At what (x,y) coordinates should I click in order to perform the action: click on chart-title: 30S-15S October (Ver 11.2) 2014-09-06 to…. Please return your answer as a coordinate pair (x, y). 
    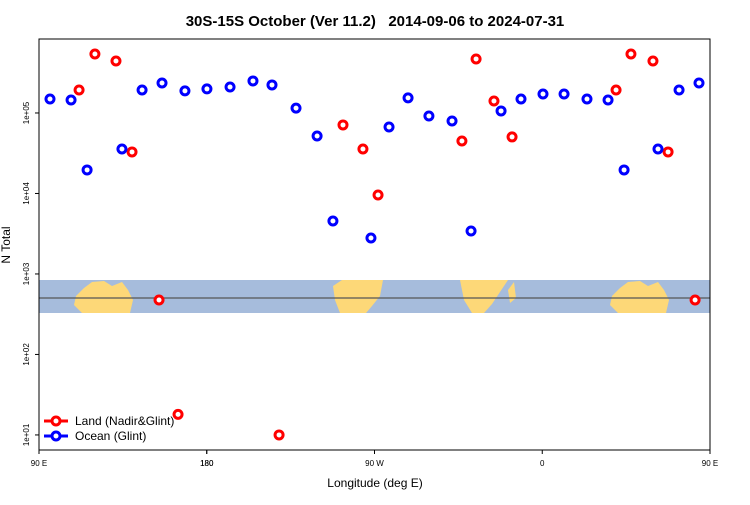
    Looking at the image, I should click on (375, 21).